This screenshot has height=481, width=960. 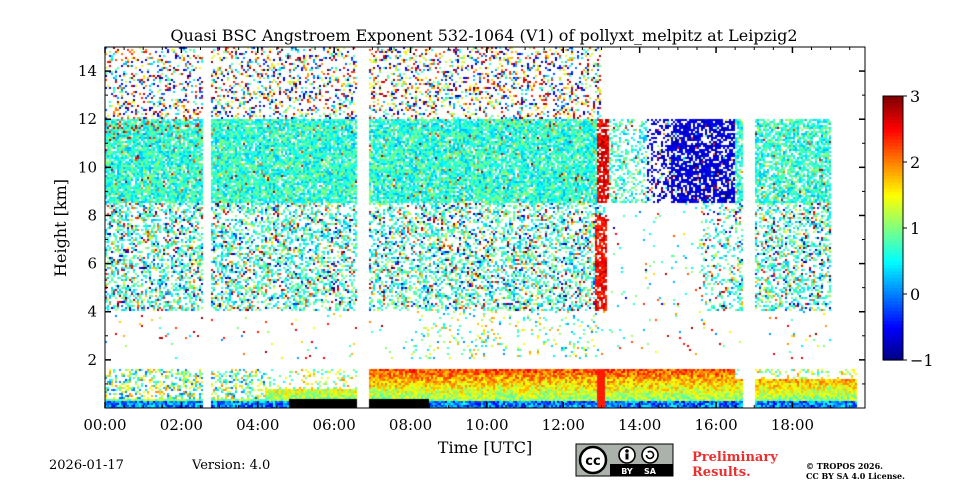 What do you see at coordinates (624, 460) in the screenshot?
I see `cc-license-badge: cc BY SA` at bounding box center [624, 460].